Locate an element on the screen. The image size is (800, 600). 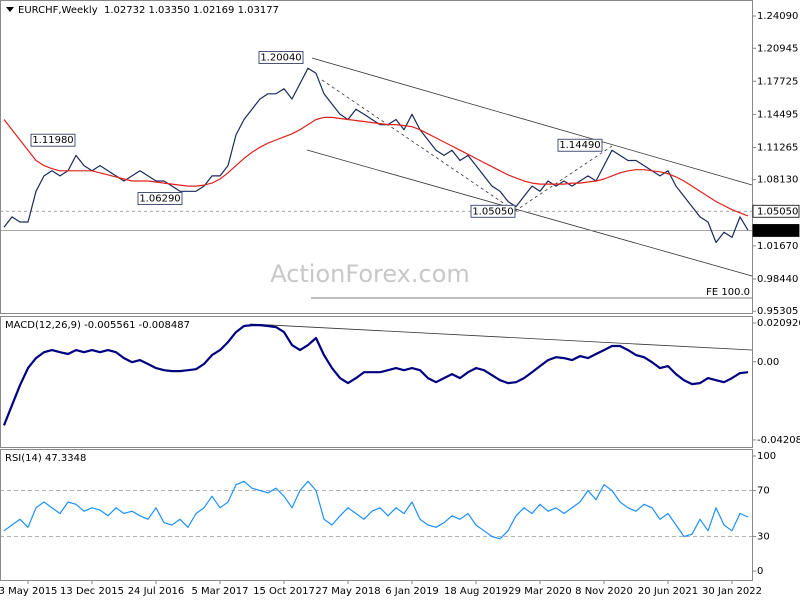
annotation-label: 1.14490 is located at coordinates (579, 145).